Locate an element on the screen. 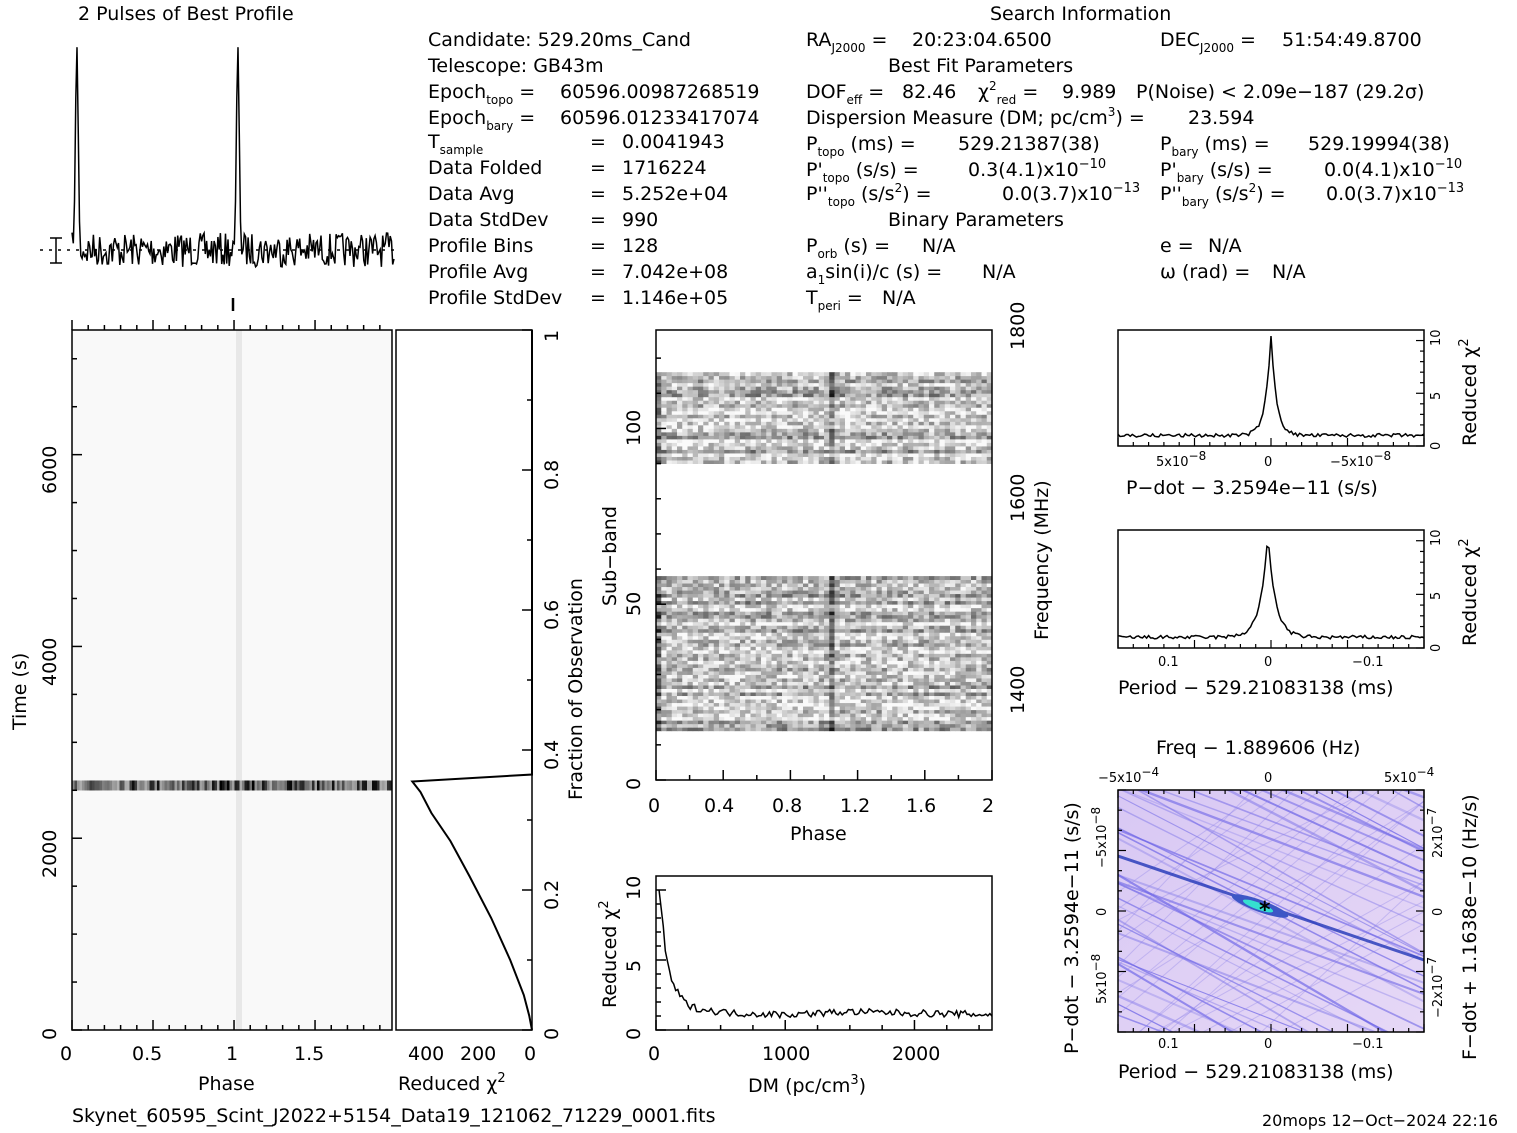 The image size is (1517, 1133). chi2-fraction-ticks is located at coordinates (527, 680).